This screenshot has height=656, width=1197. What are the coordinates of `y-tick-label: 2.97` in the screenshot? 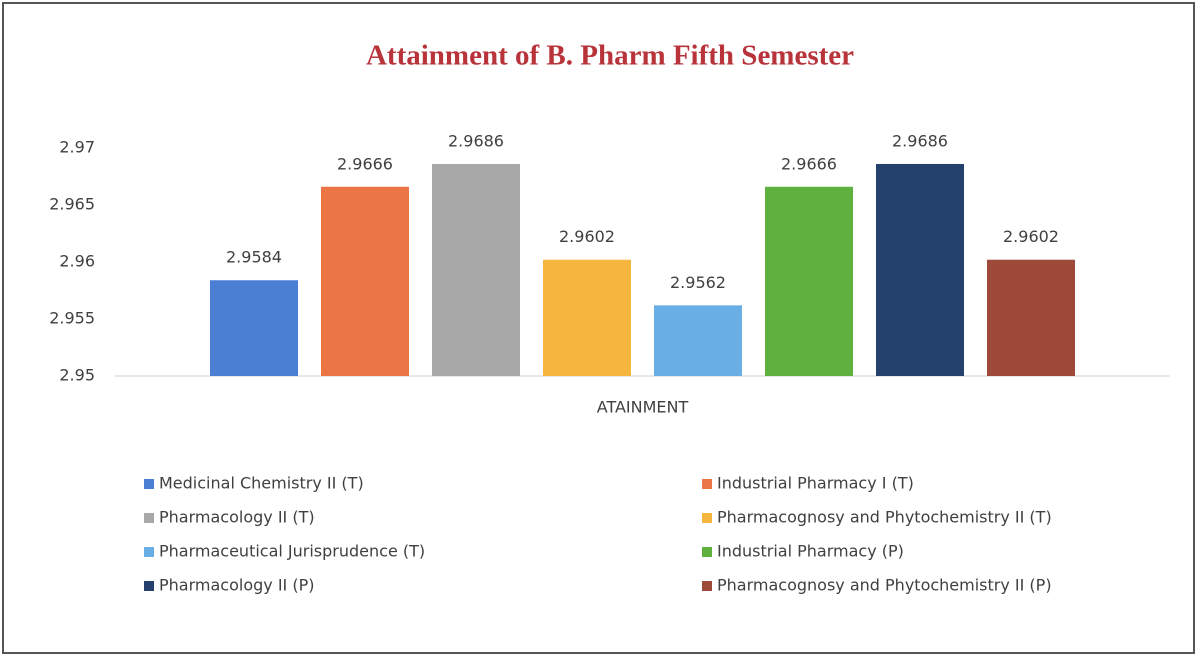 It's located at (77, 147).